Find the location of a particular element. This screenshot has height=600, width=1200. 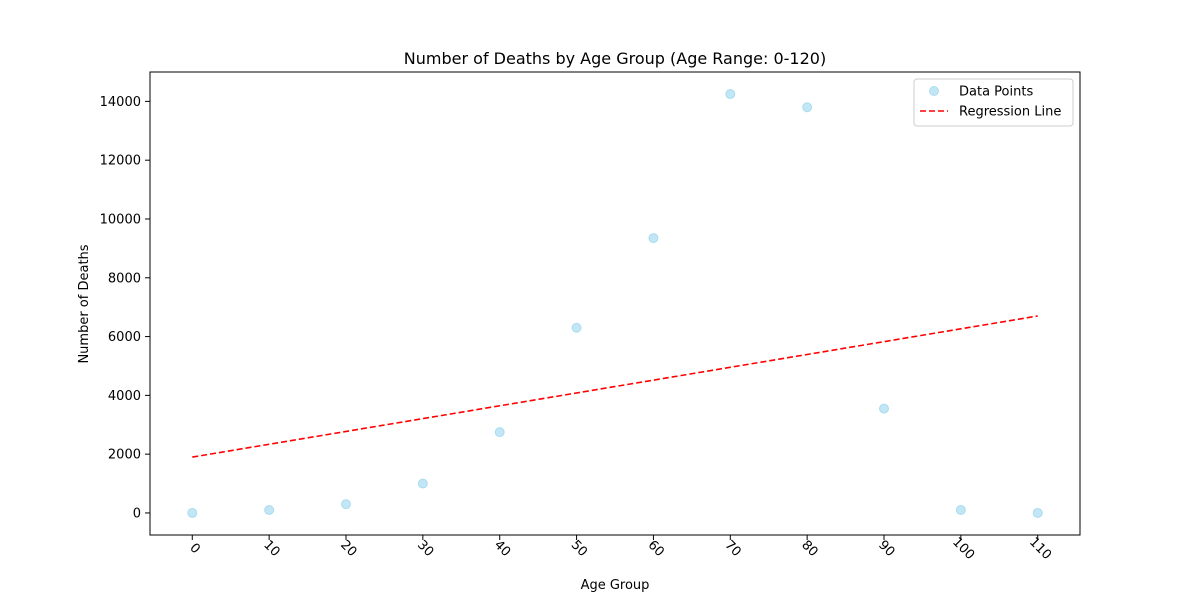

y-tick-label: 4000 is located at coordinates (124, 396).